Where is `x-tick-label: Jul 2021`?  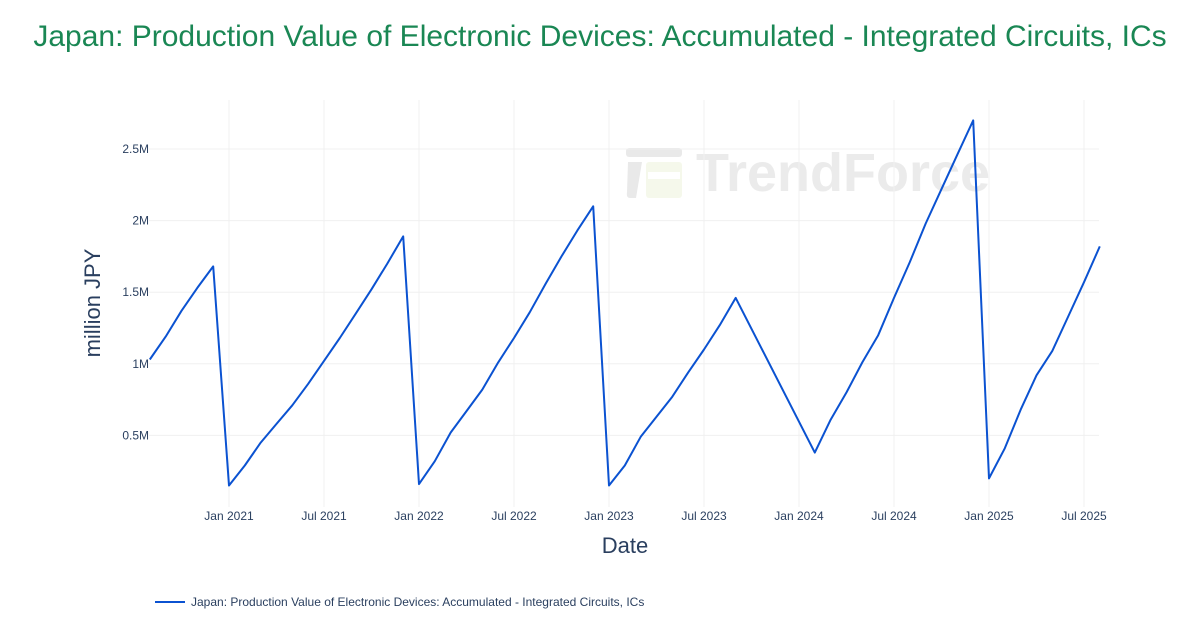
x-tick-label: Jul 2021 is located at coordinates (324, 516).